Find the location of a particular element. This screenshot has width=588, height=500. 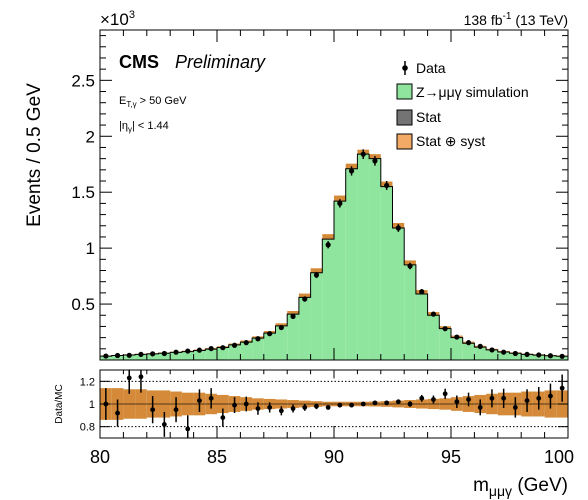

status-label: Preliminary is located at coordinates (220, 62).